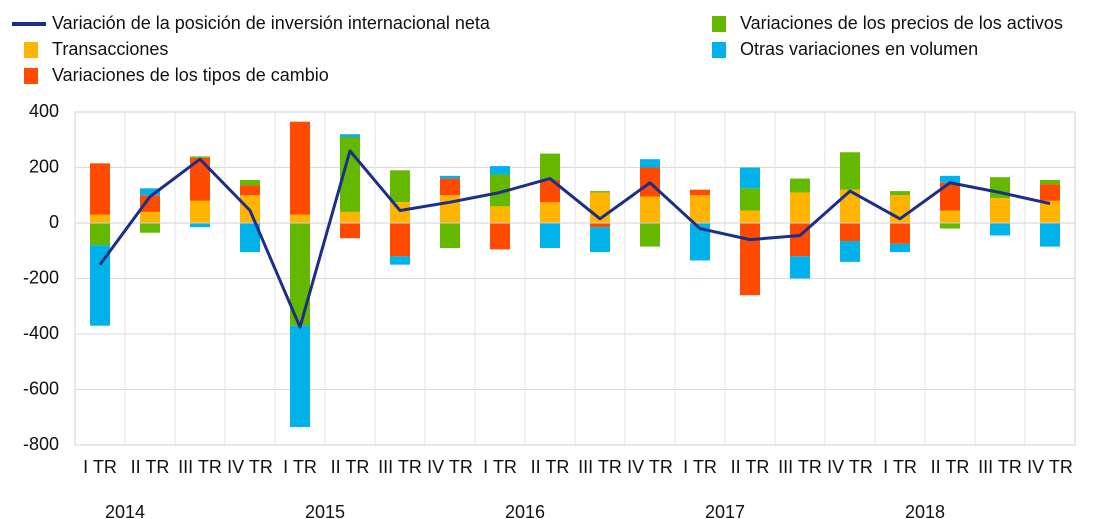  I want to click on y-tick-label: -400, so click(41, 333).